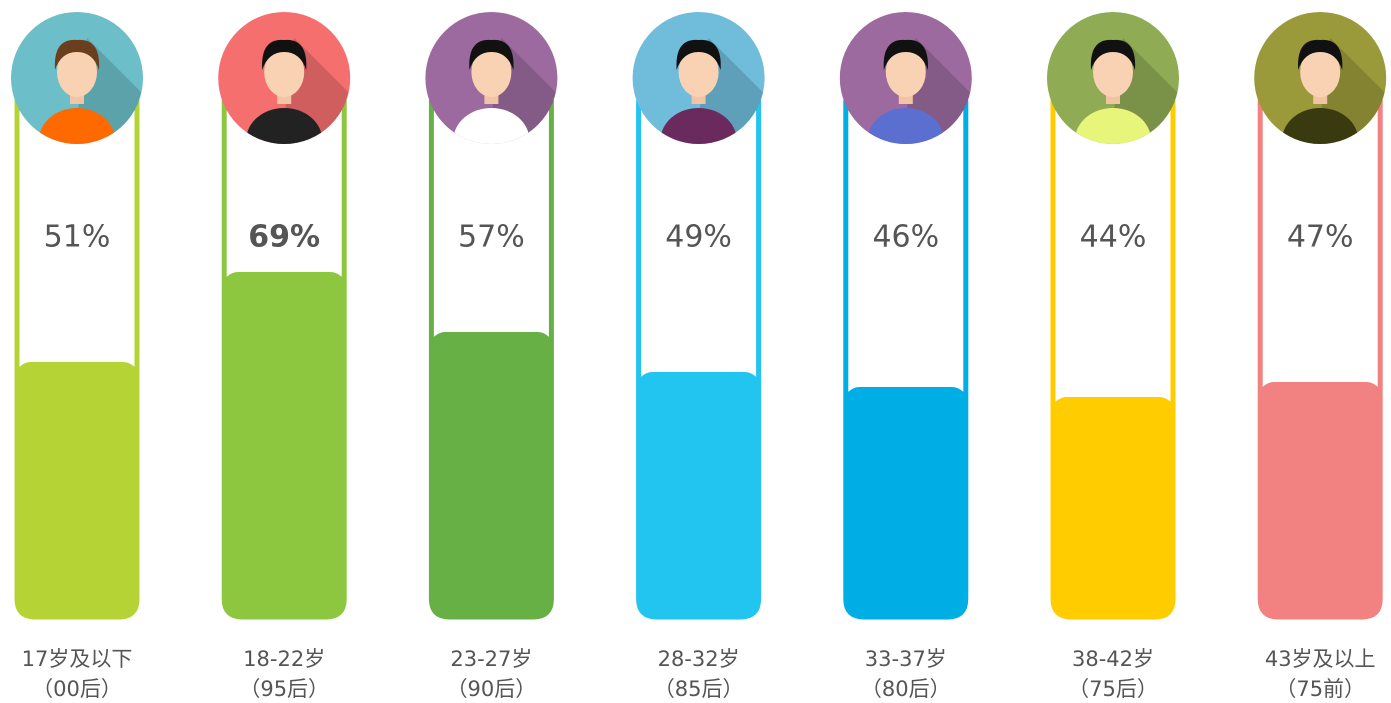 This screenshot has height=703, width=1391. What do you see at coordinates (284, 237) in the screenshot?
I see `value-label: 69%` at bounding box center [284, 237].